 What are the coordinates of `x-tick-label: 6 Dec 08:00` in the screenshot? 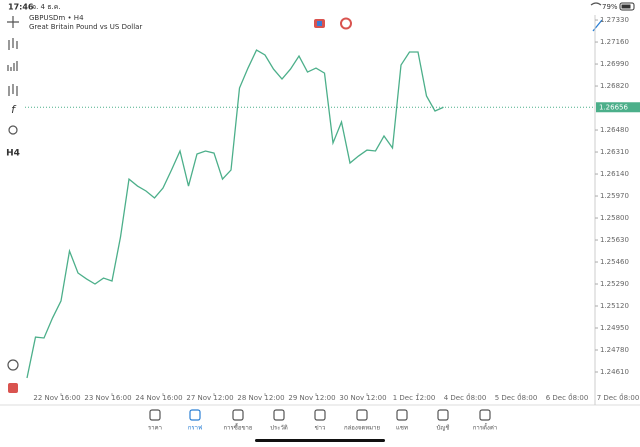 It's located at (567, 398).